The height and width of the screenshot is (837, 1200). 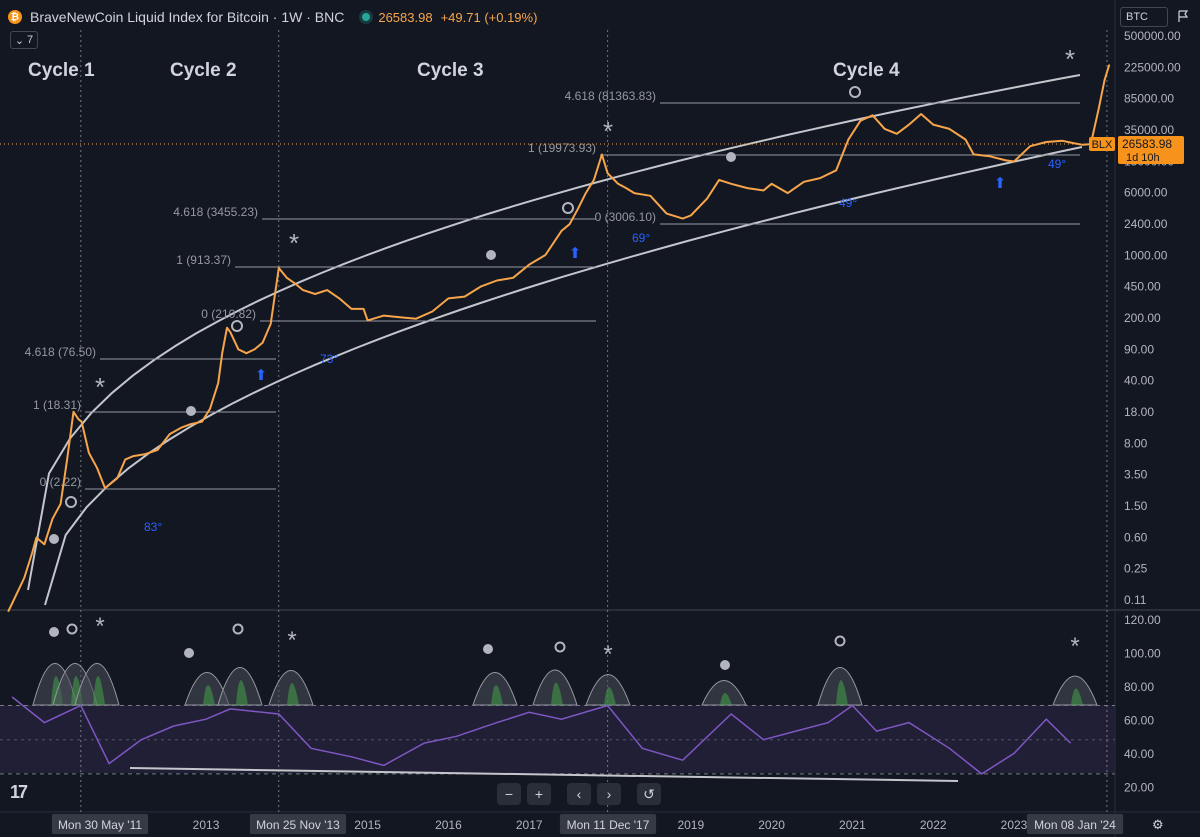 I want to click on price-tag-symbol-box, so click(x=1102, y=143).